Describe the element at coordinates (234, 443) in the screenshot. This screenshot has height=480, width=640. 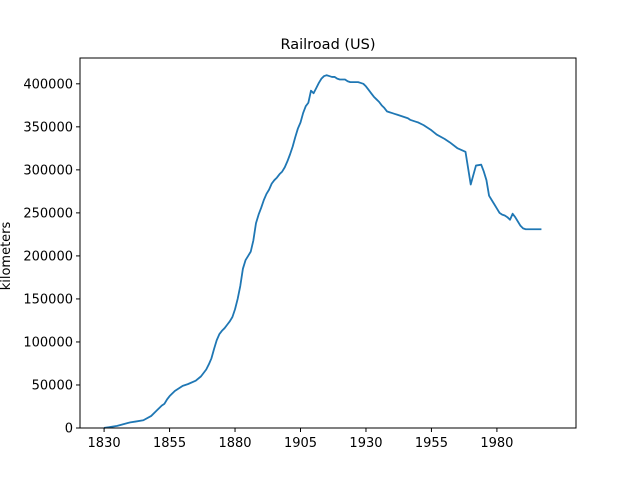
I see `x-tick-label: 1880` at that location.